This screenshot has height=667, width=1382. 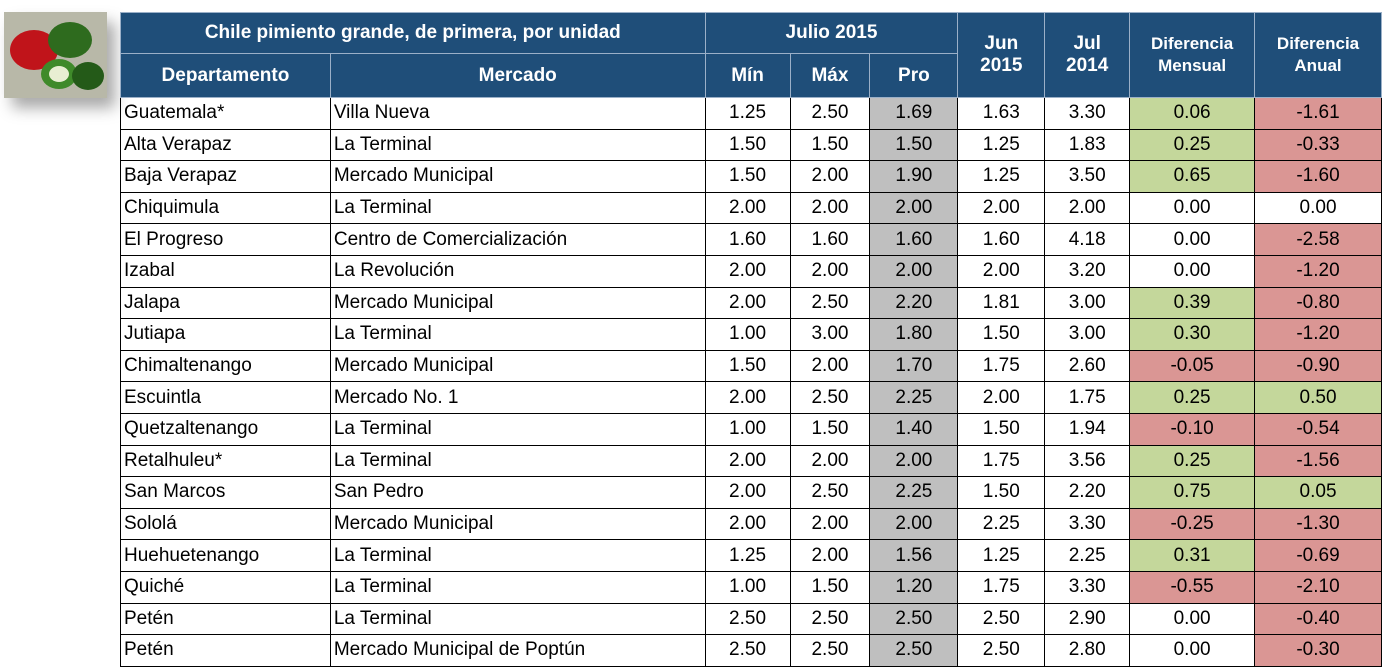 What do you see at coordinates (225, 366) in the screenshot?
I see `table-cell: Chimaltenango` at bounding box center [225, 366].